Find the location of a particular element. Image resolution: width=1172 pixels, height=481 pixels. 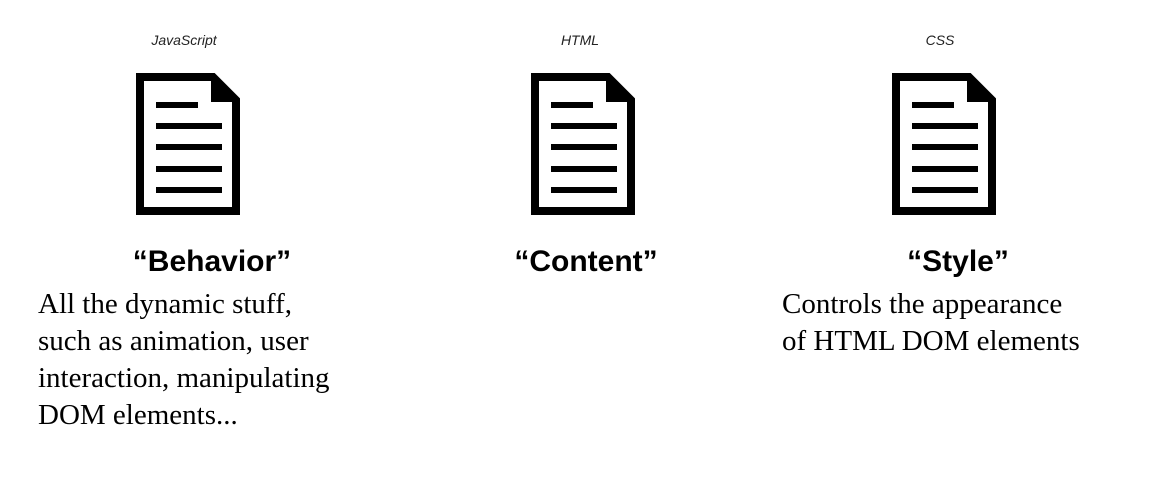

column-label: CSS is located at coordinates (940, 40).